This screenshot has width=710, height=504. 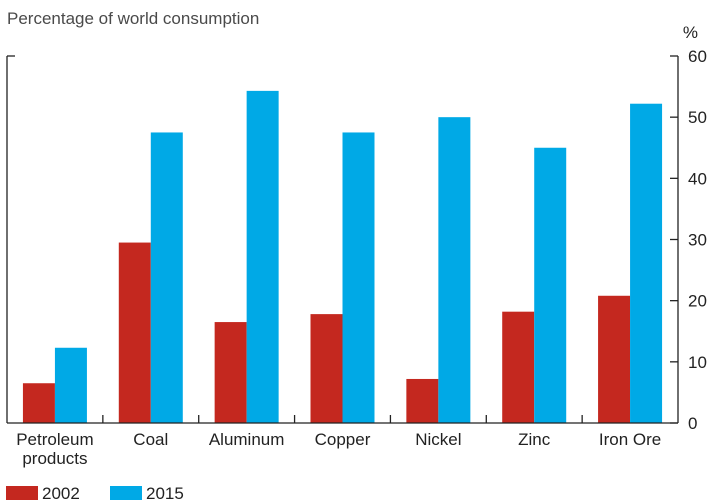 I want to click on y-tick-label-0: 0, so click(x=692, y=423).